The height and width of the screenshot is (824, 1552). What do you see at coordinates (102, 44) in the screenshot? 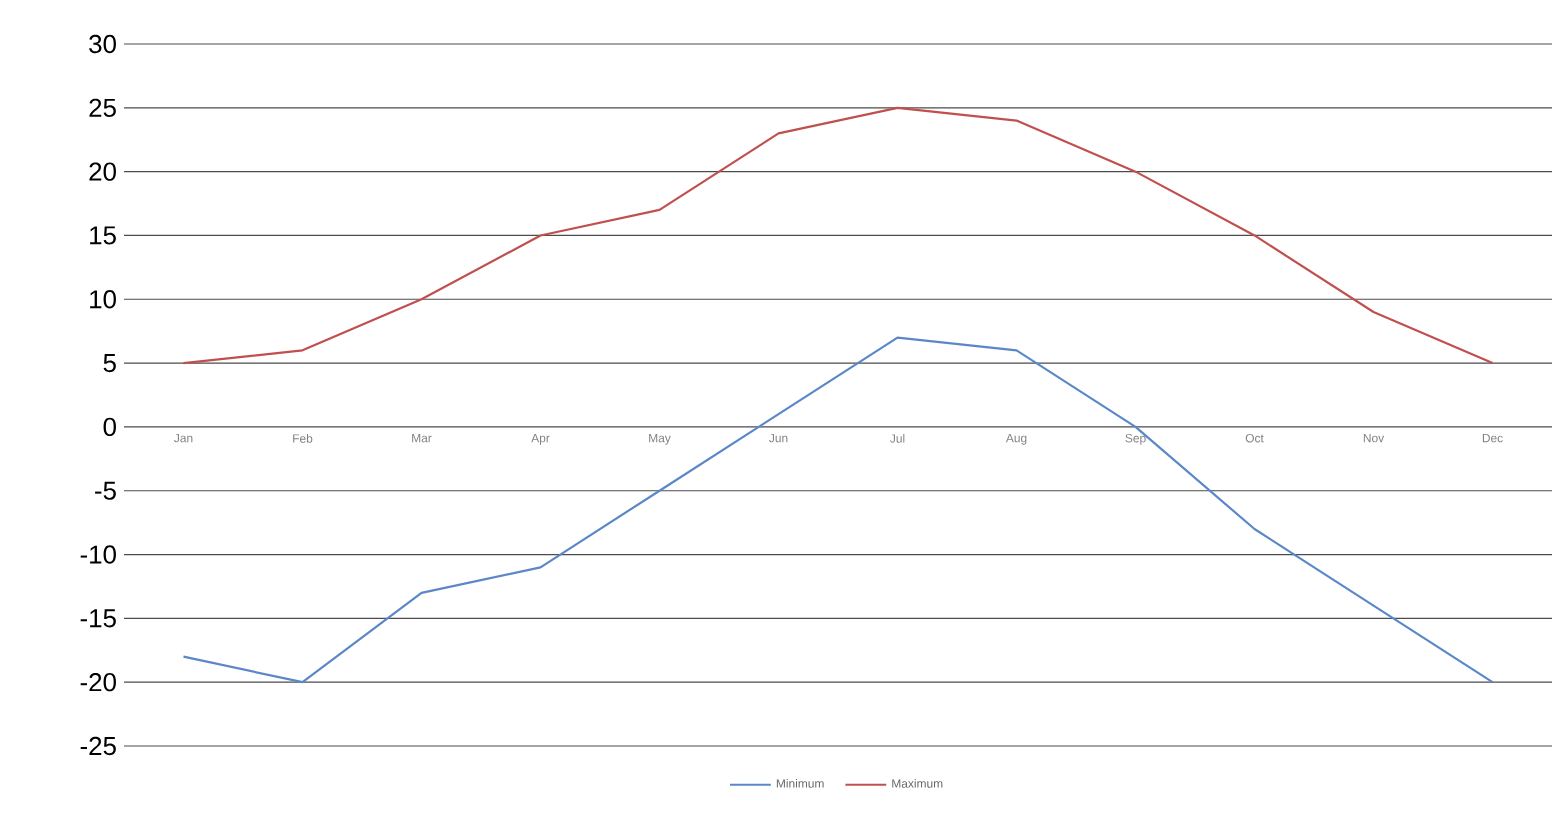
I see `y-tick-label: 30` at bounding box center [102, 44].